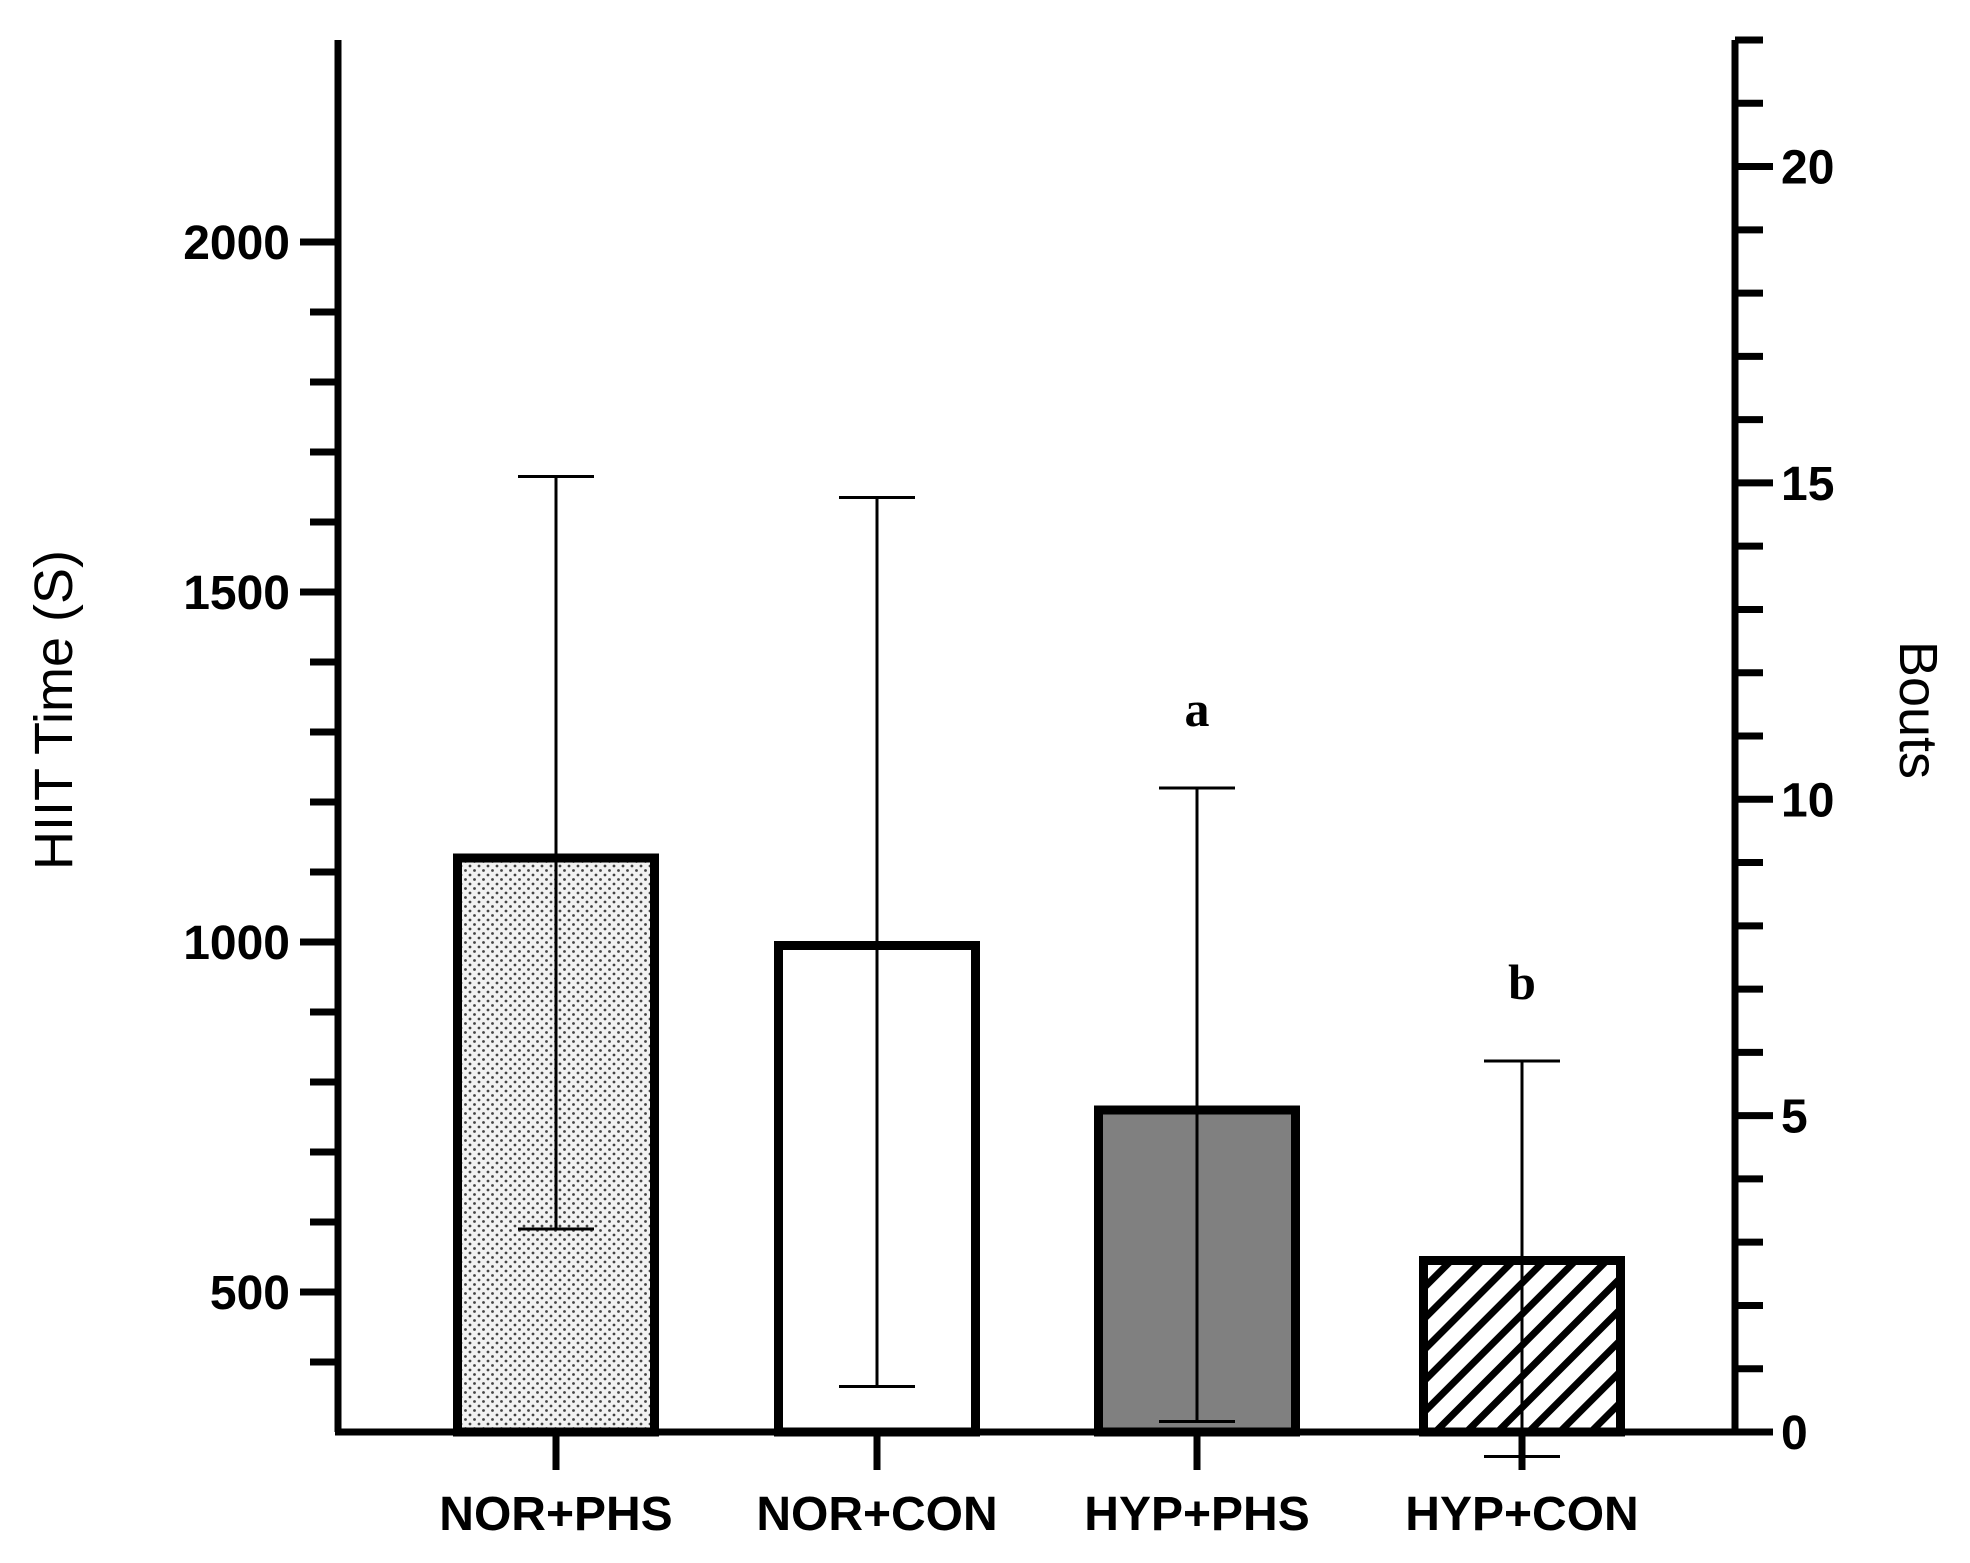  I want to click on x-tick-label: HYP+CON, so click(1521, 1514).